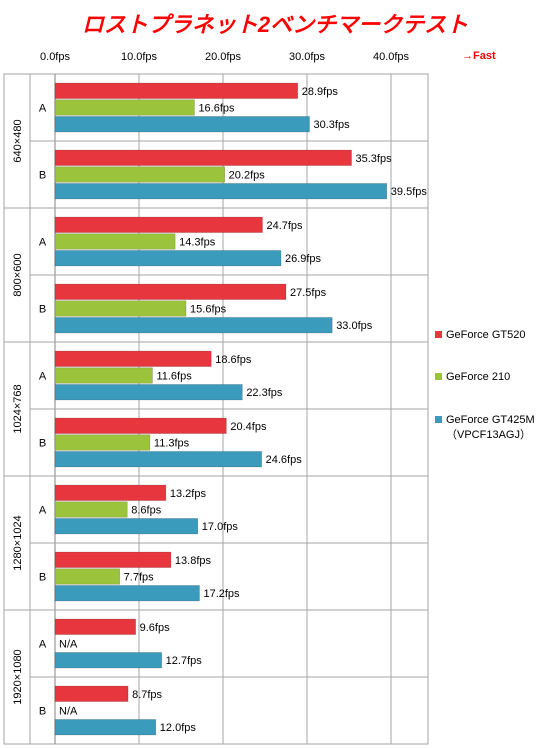  What do you see at coordinates (147, 695) in the screenshot?
I see `data-label: 8.7fps` at bounding box center [147, 695].